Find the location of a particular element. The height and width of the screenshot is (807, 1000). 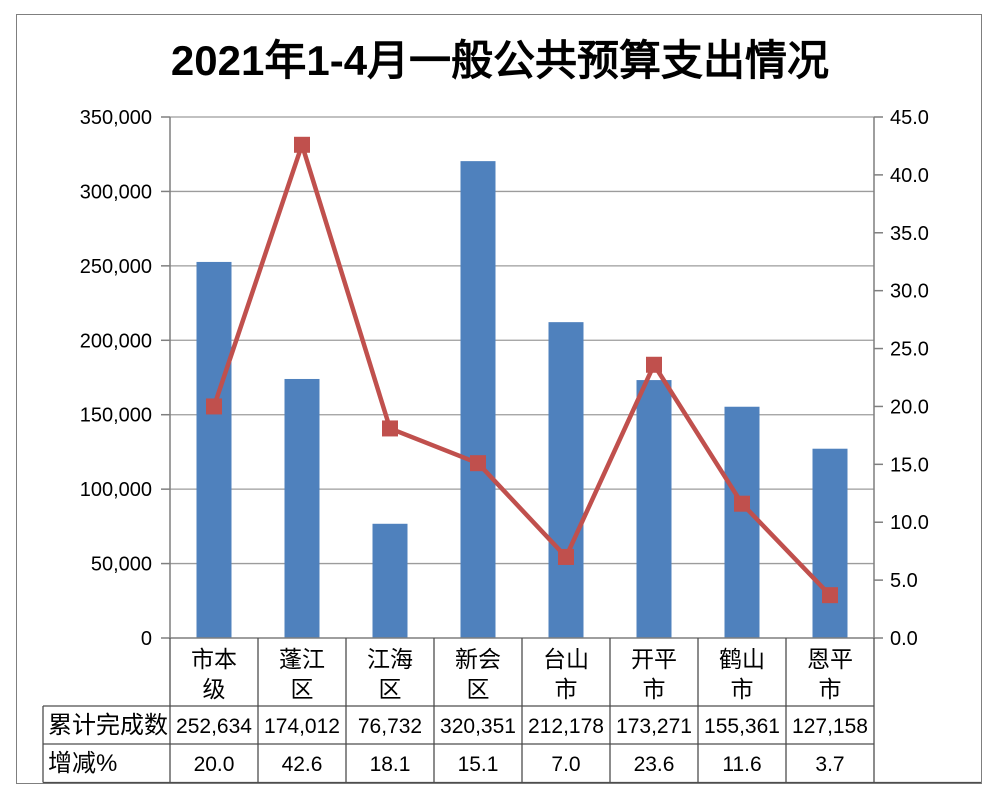

right-axis-label: 35.0 is located at coordinates (909, 234).